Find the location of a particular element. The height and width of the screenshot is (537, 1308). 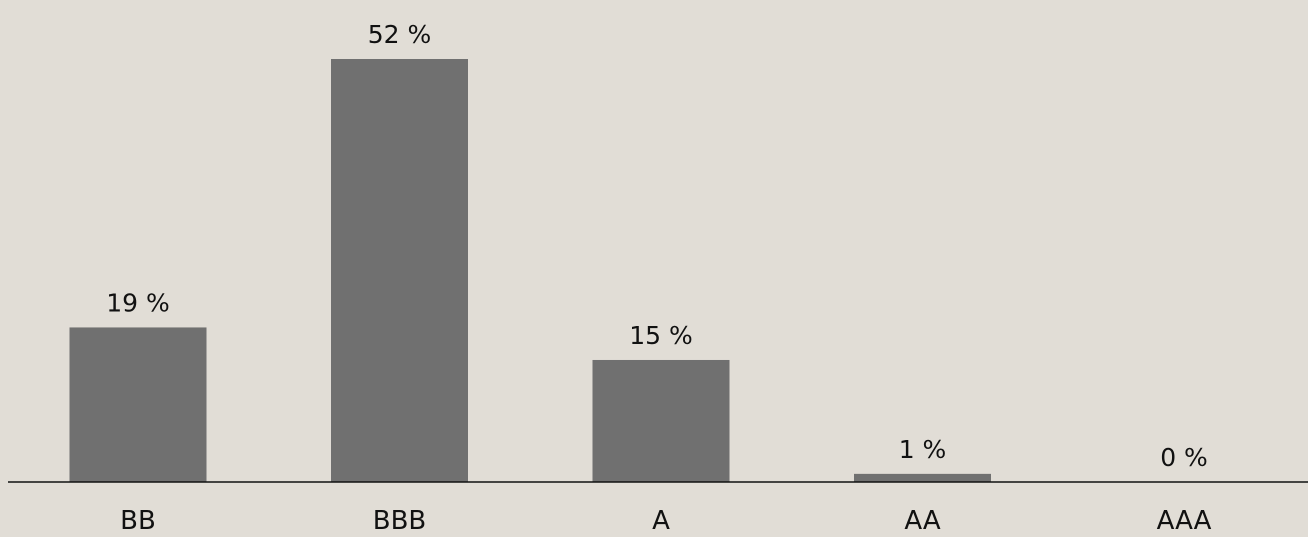

category-label-aaa: AAA is located at coordinates (1184, 521).